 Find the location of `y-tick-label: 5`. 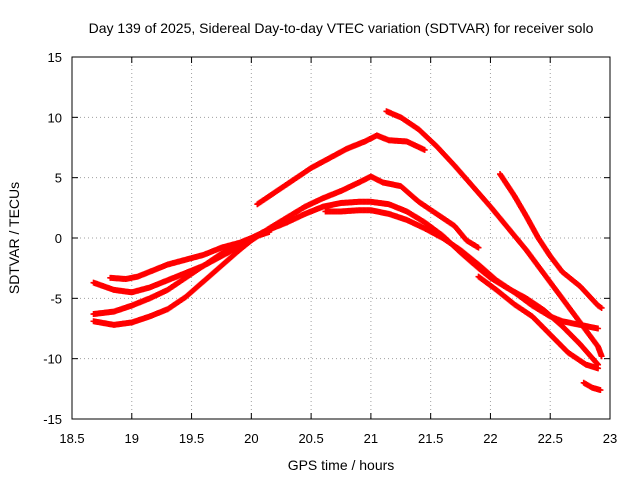

y-tick-label: 5 is located at coordinates (58, 178).